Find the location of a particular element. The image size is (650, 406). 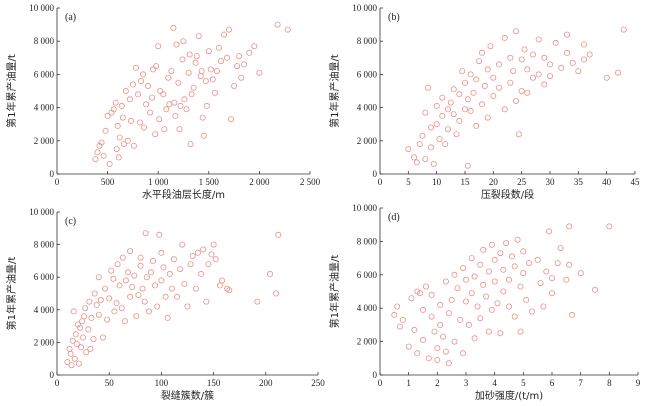

x-tick-label: 500 is located at coordinates (108, 182).